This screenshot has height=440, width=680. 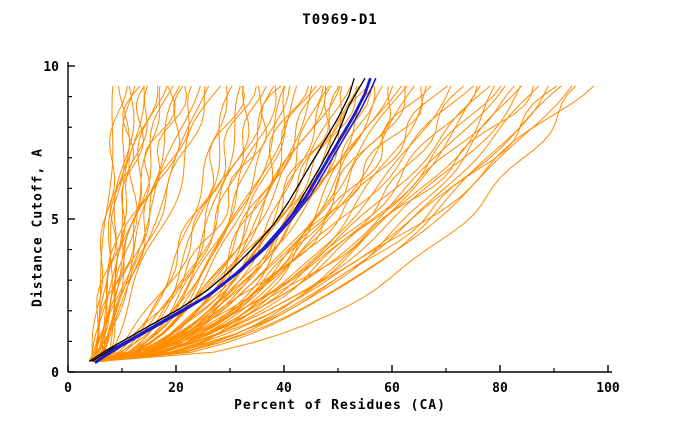 I want to click on y-tick-label: 0, so click(x=55, y=373).